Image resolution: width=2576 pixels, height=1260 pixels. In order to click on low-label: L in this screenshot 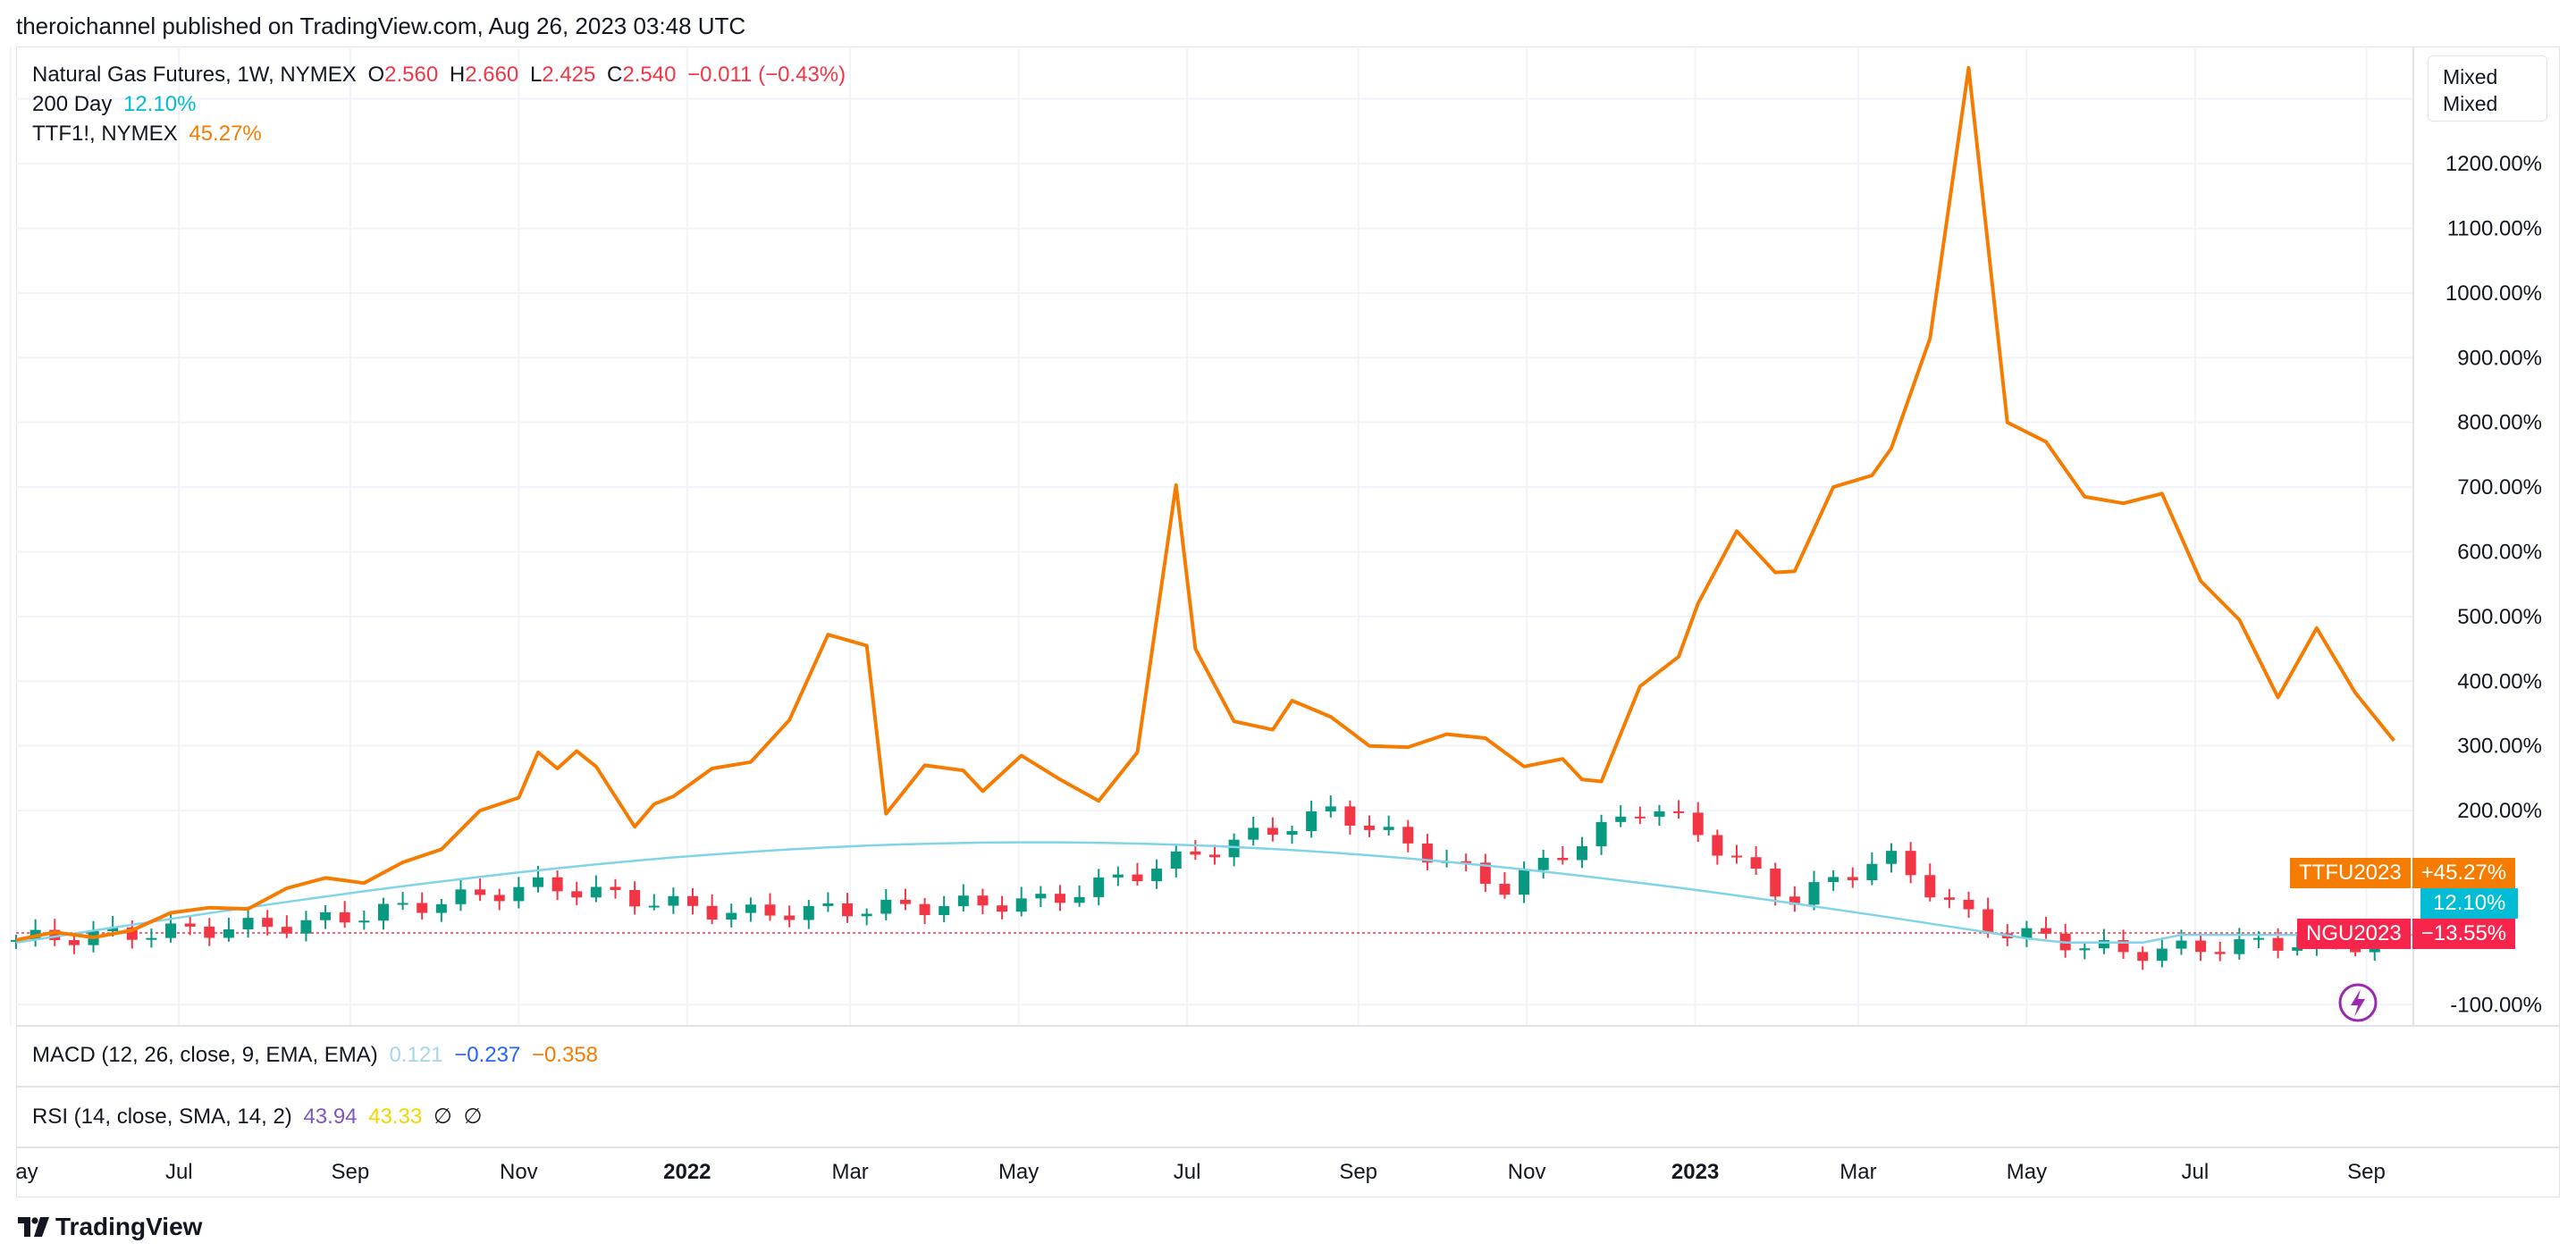, I will do `click(536, 75)`.